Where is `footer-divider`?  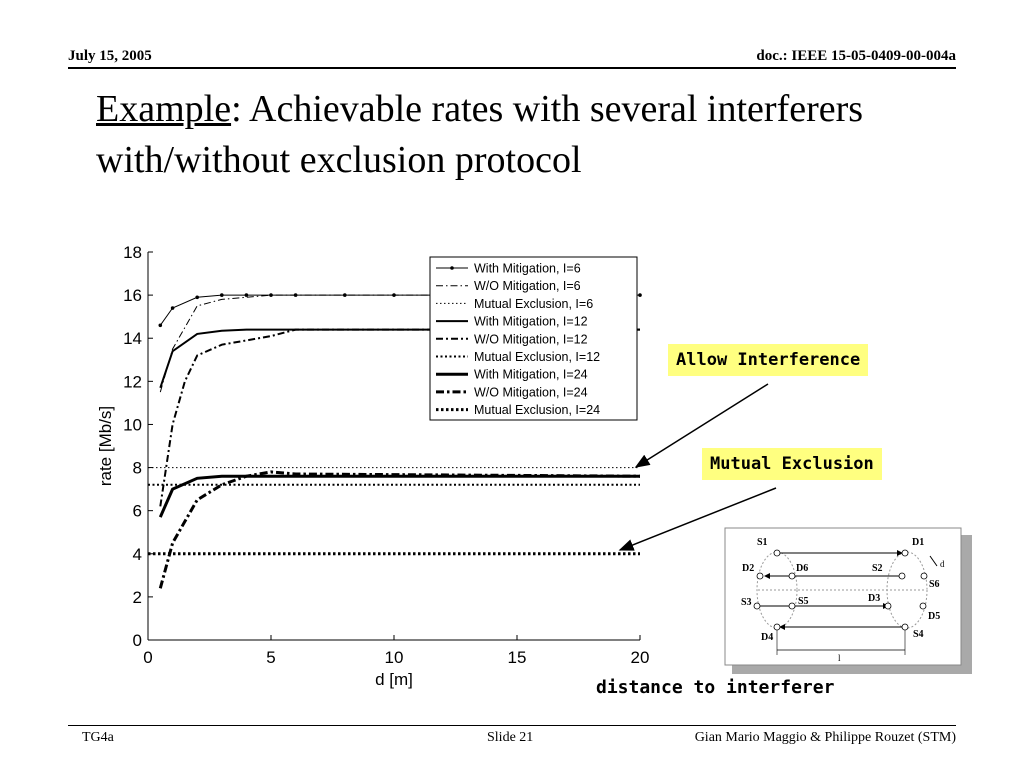
footer-divider is located at coordinates (512, 725).